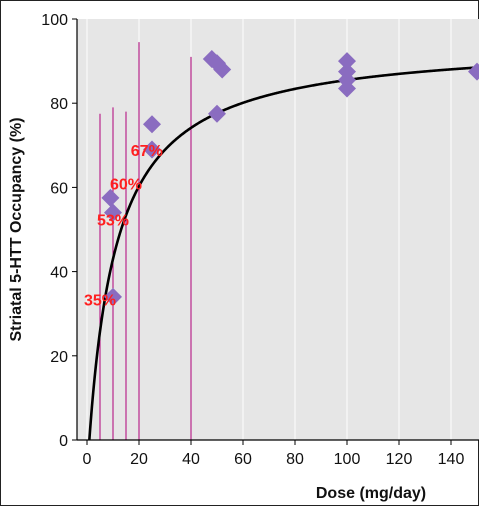 This screenshot has width=479, height=507. What do you see at coordinates (59, 357) in the screenshot?
I see `y-tick-label: 20` at bounding box center [59, 357].